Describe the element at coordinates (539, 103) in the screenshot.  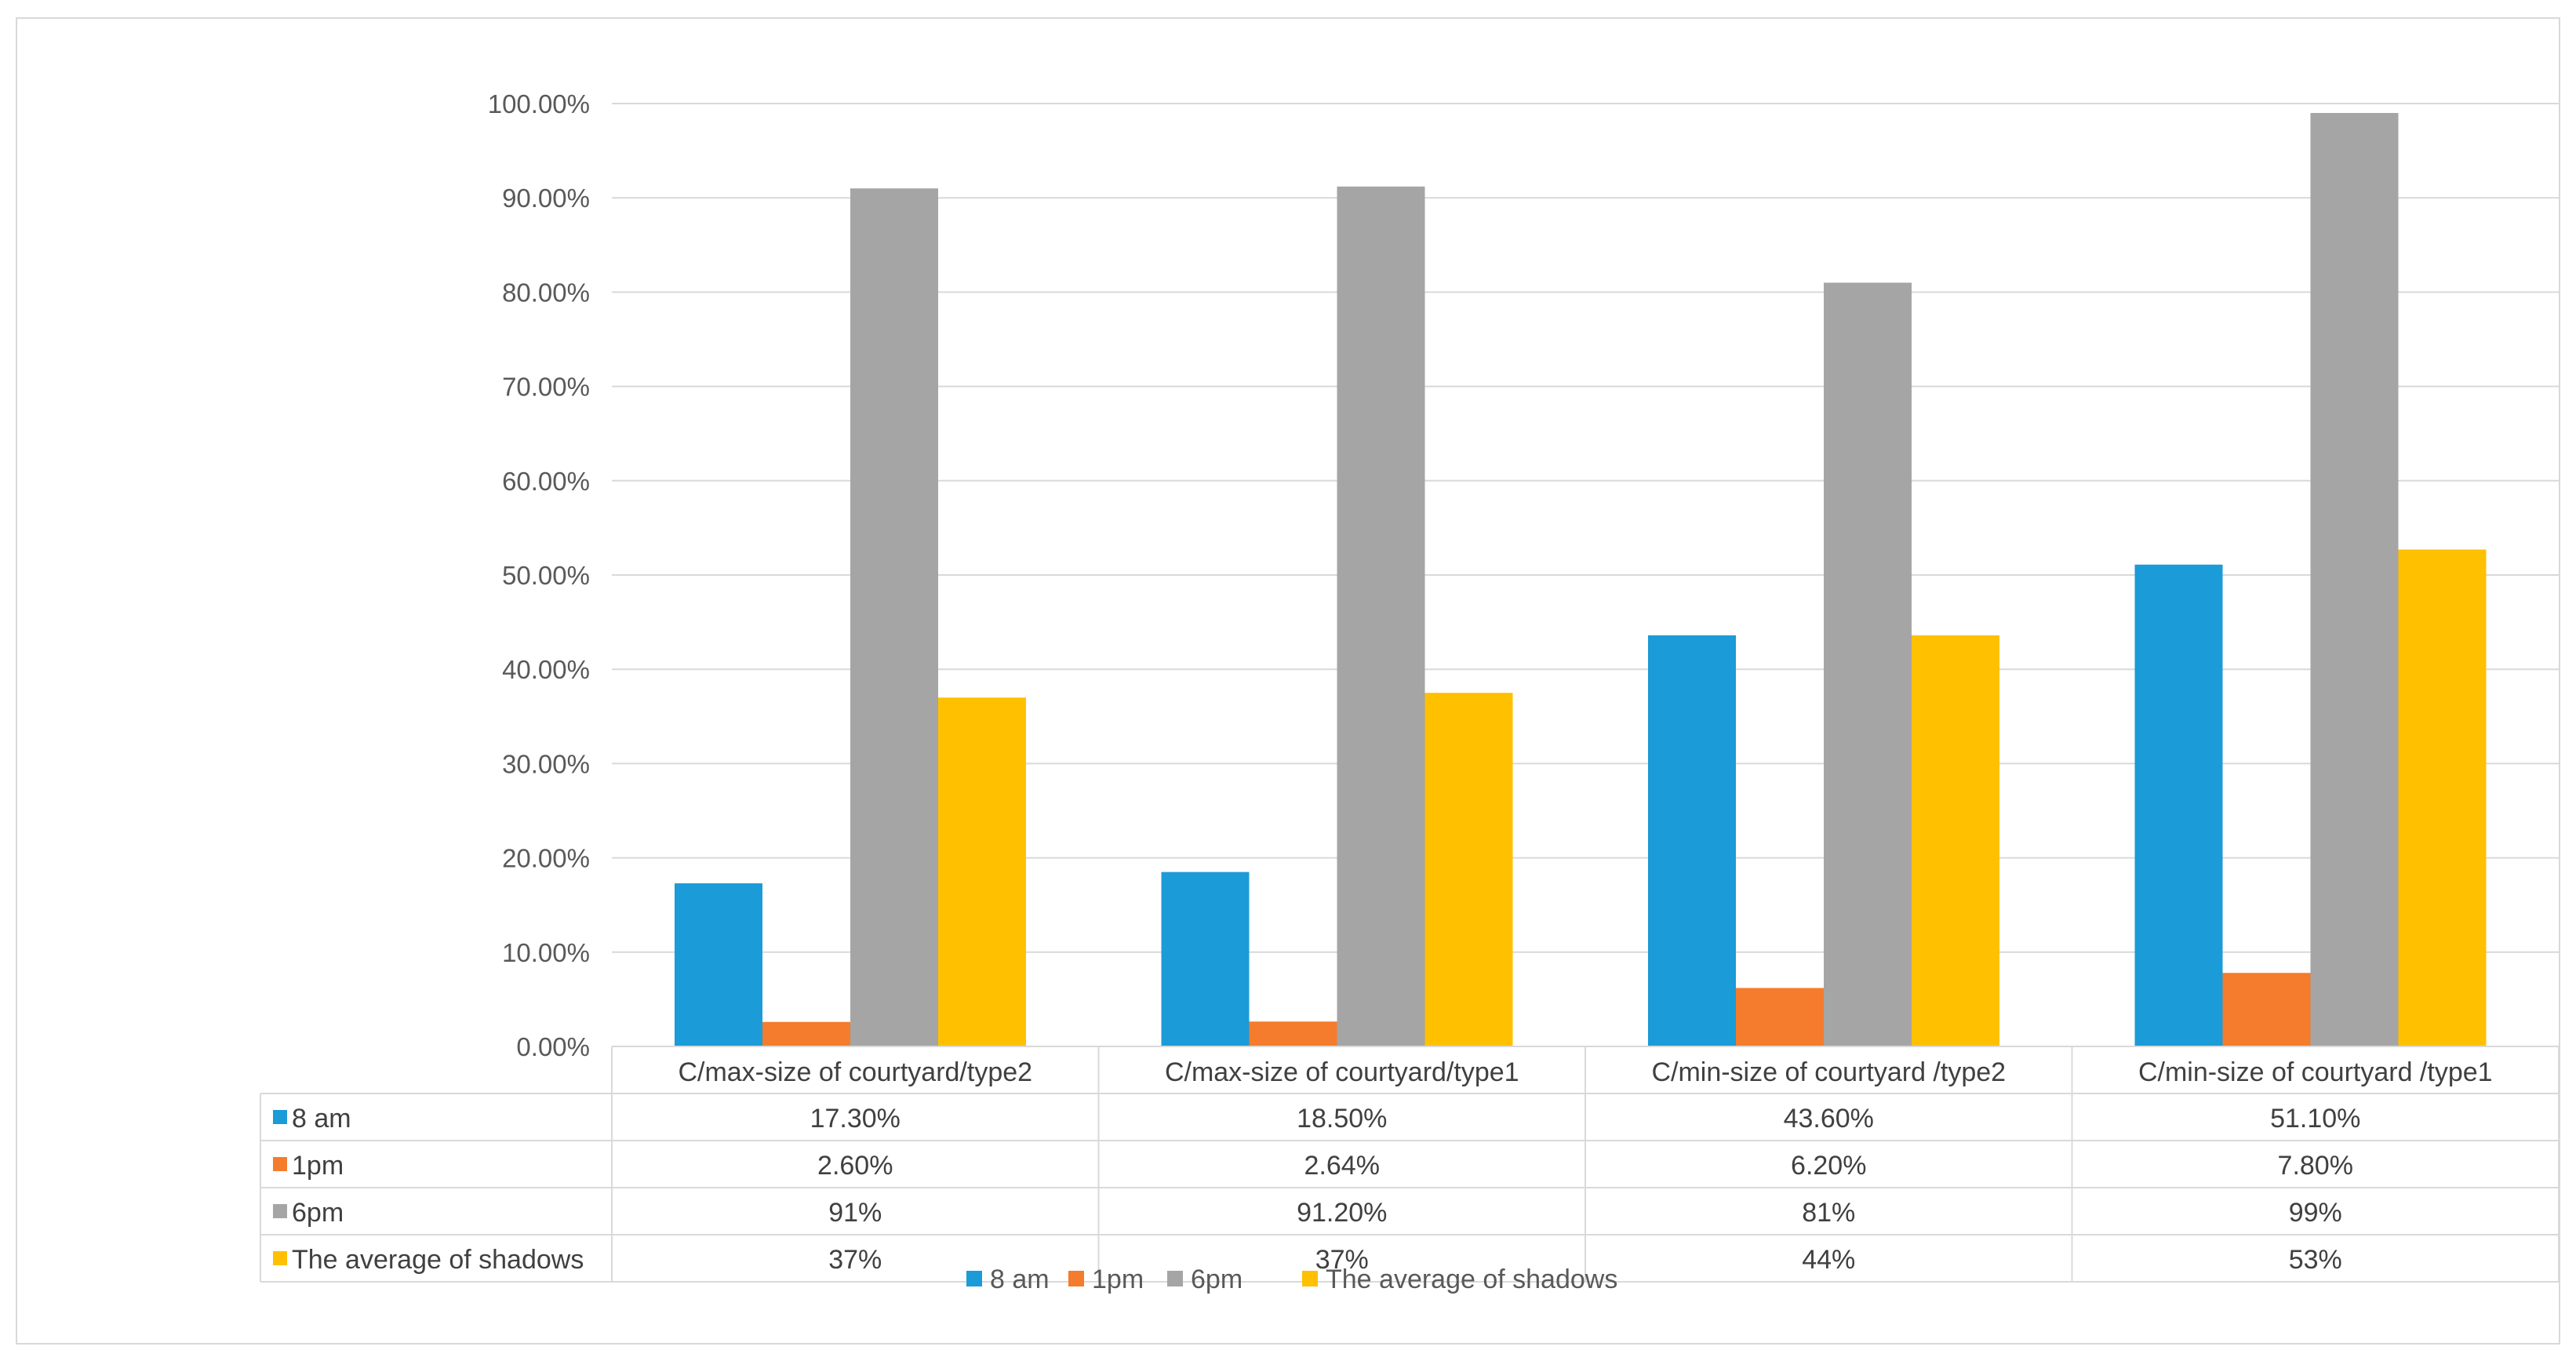
I see `y-tick-label: 100.00%` at that location.